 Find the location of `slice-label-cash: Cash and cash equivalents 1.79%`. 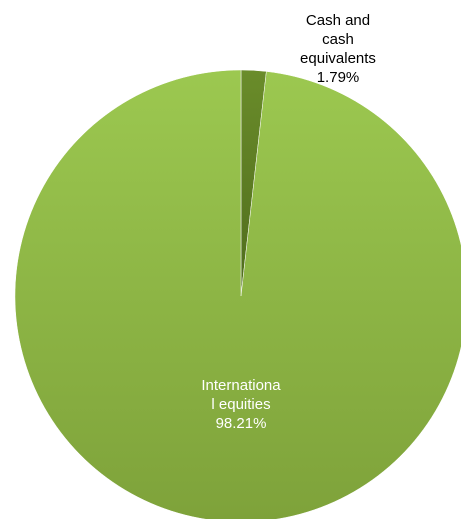

slice-label-cash: Cash and cash equivalents 1.79% is located at coordinates (338, 49).